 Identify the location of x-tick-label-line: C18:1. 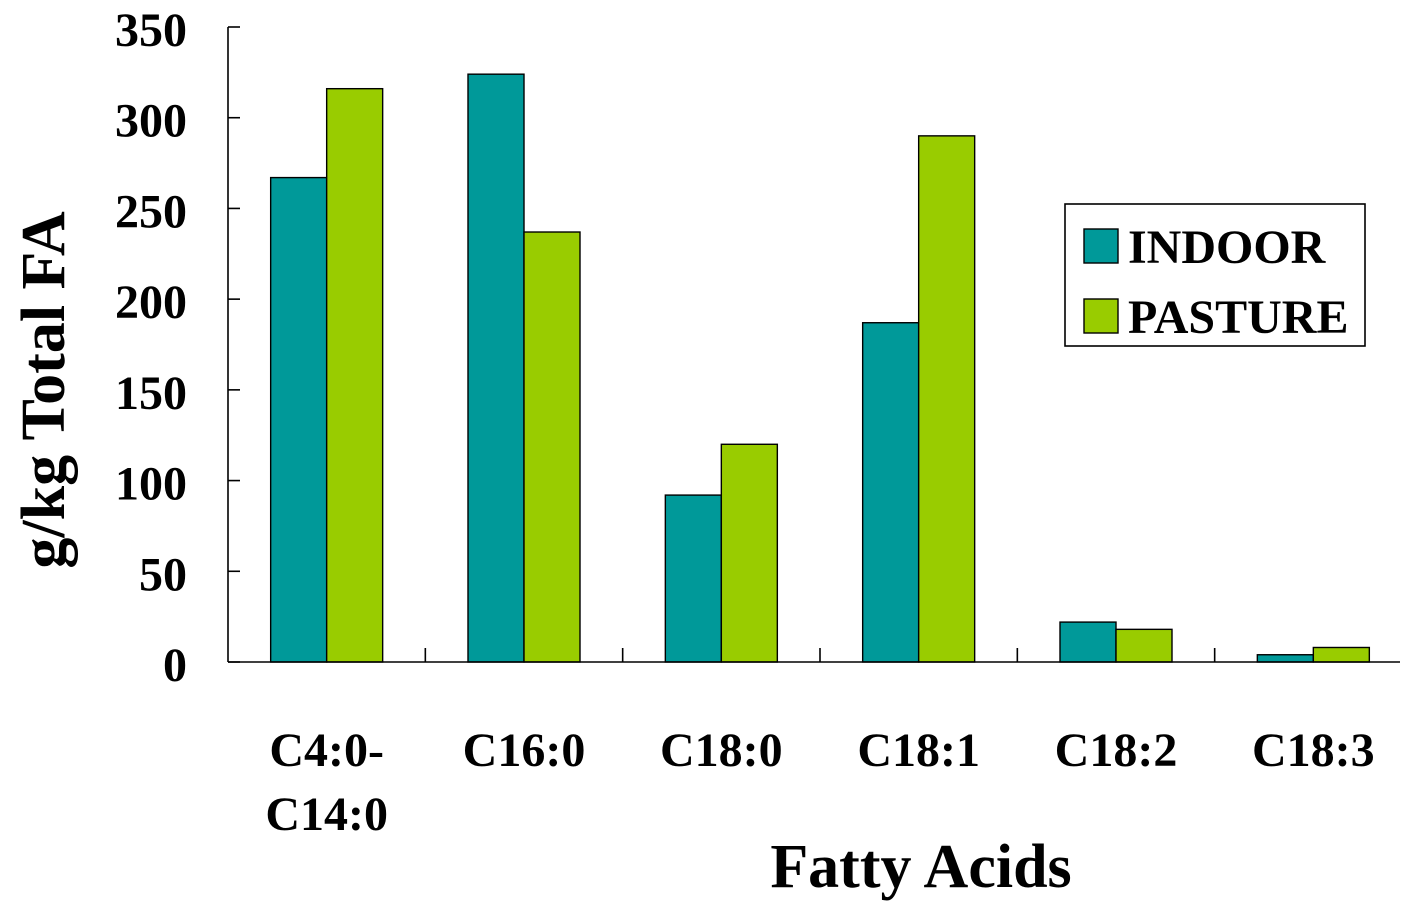
(918, 750).